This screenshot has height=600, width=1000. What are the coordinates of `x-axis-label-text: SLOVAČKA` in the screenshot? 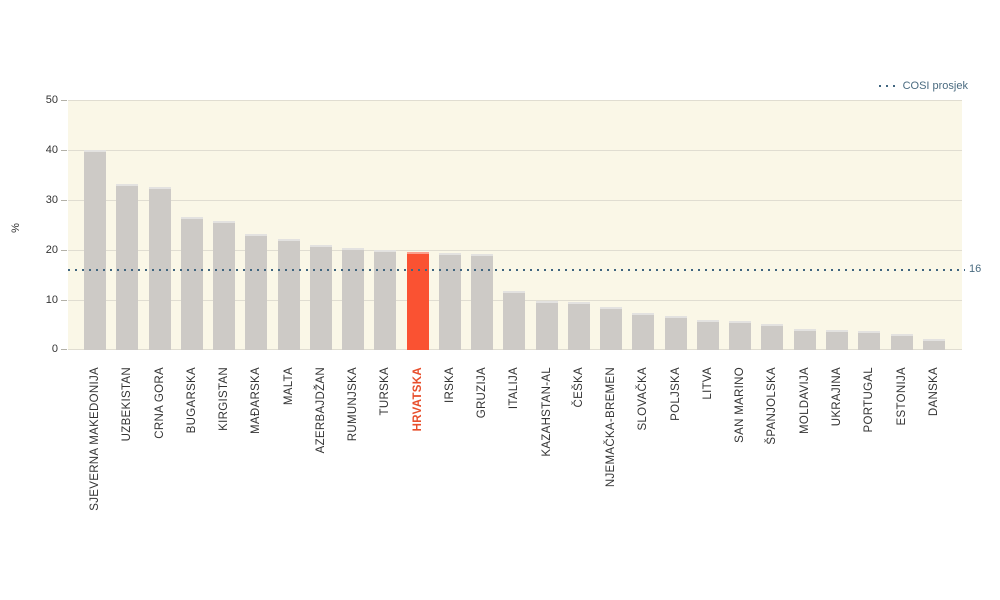 It's located at (643, 399).